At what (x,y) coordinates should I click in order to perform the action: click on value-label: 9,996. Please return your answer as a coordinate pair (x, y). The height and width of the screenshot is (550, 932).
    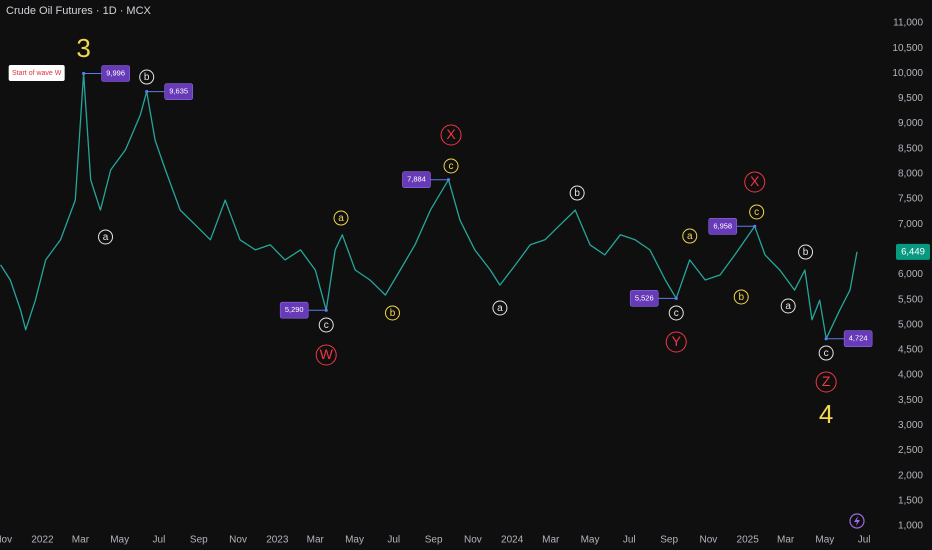
    Looking at the image, I should click on (115, 72).